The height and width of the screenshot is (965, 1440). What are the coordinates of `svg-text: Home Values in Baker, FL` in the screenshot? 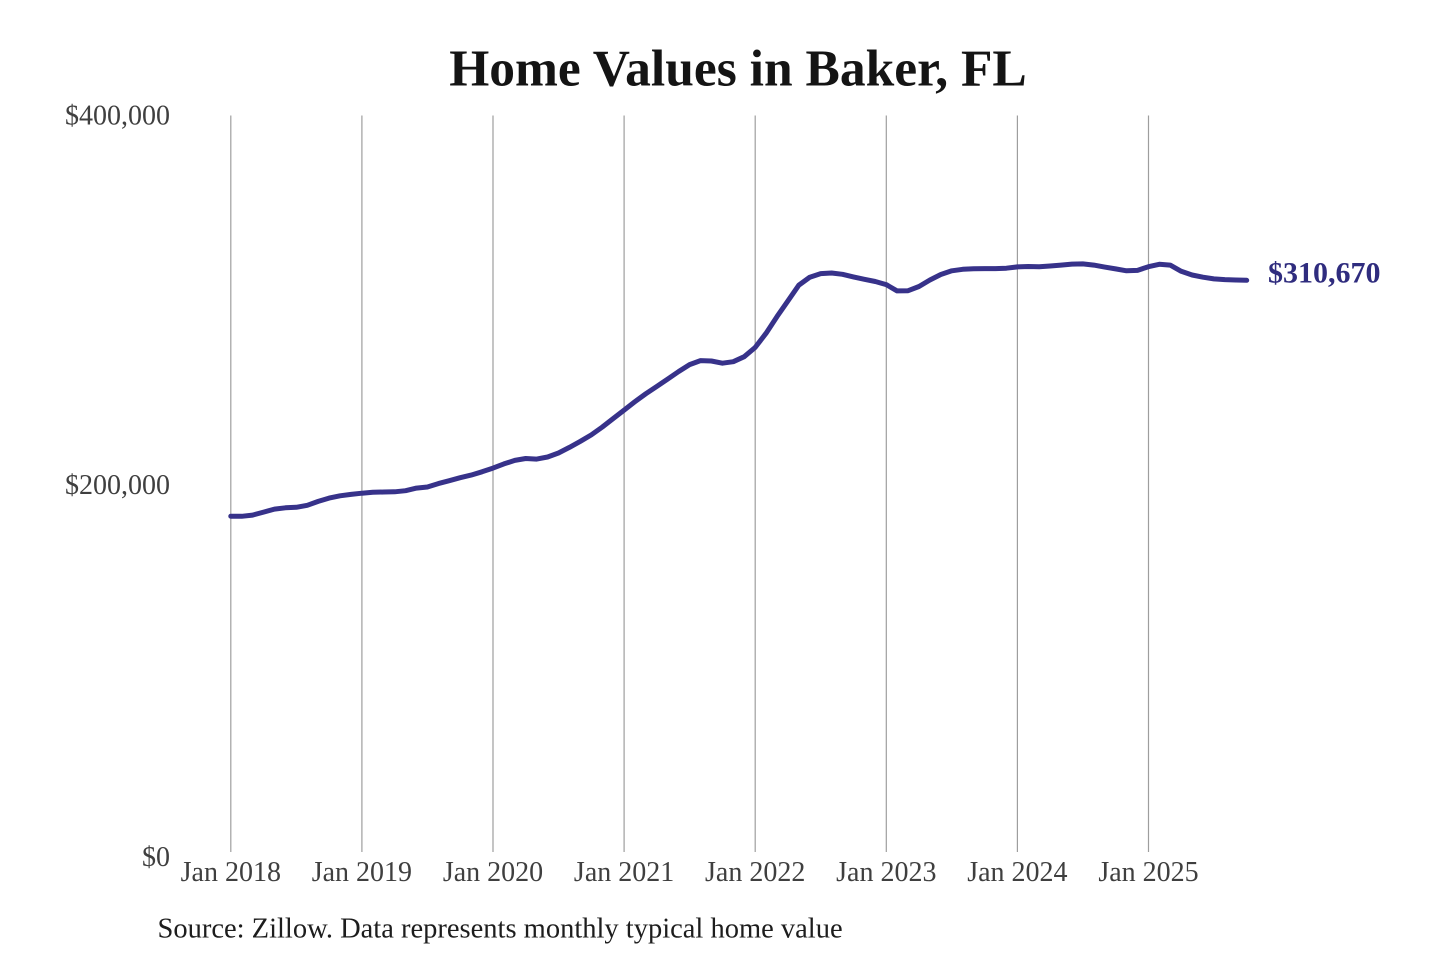 It's located at (738, 69).